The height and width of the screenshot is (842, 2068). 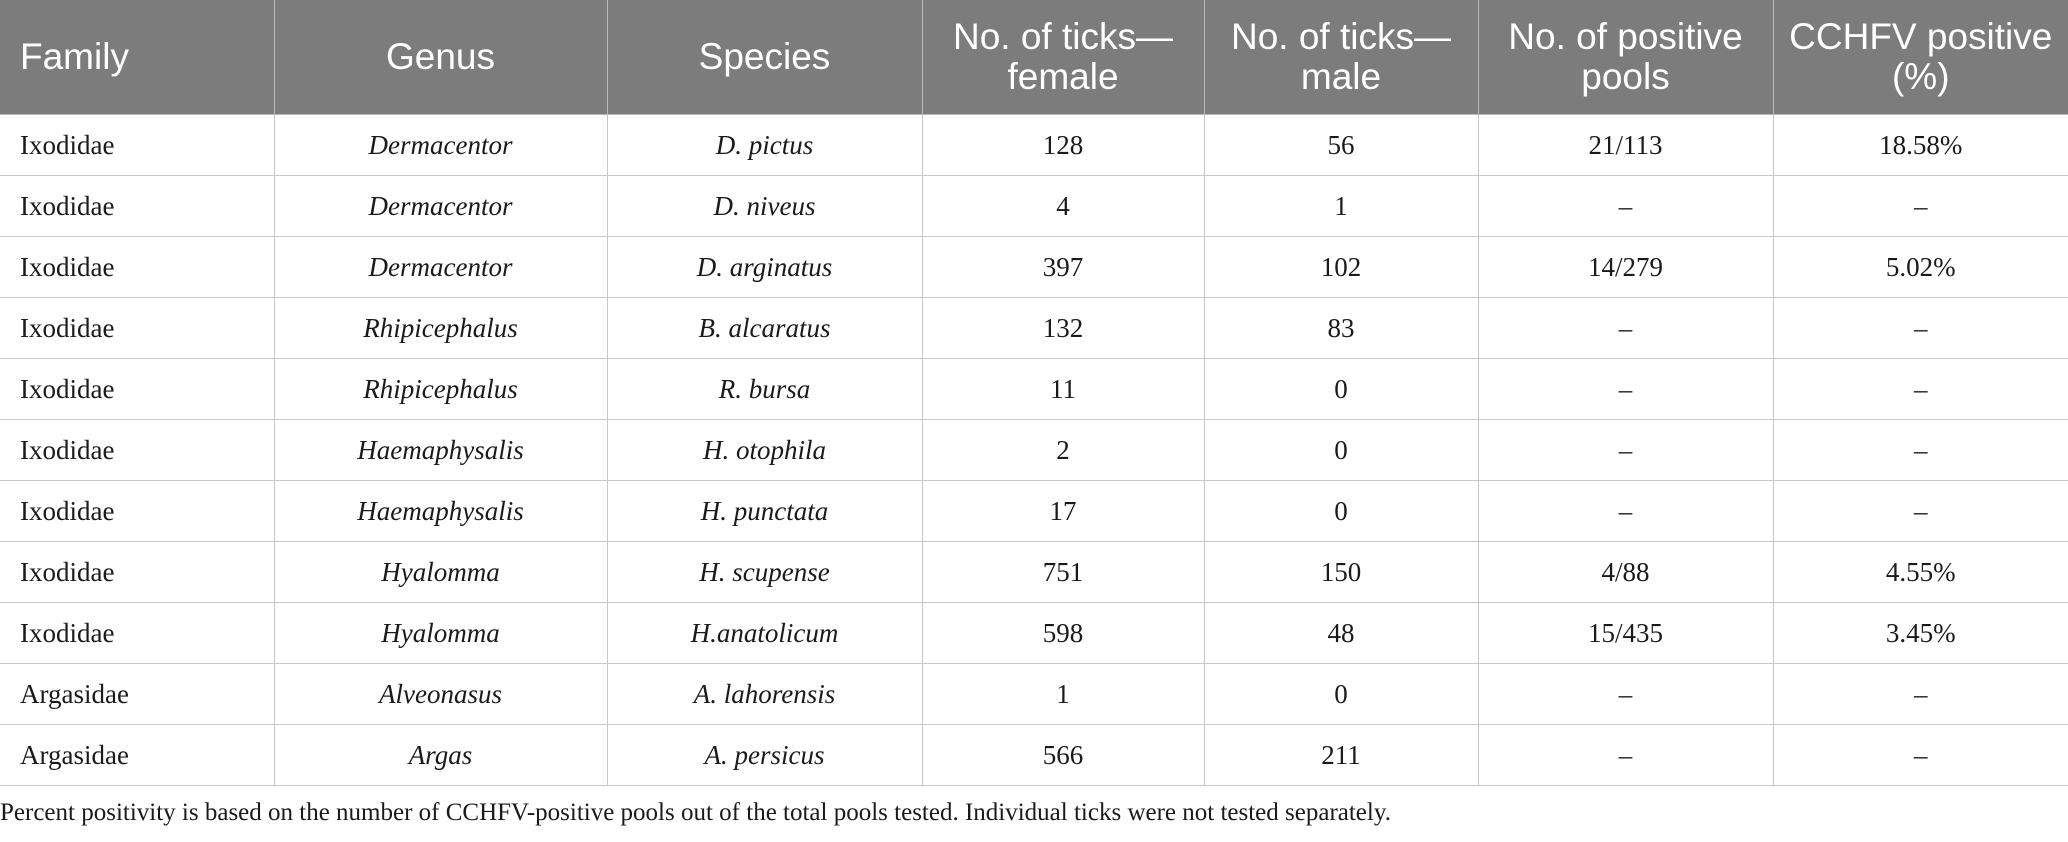 I want to click on table-row: Ixodidae Dermacentor D. niveus 4 1– –, so click(x=1034, y=206).